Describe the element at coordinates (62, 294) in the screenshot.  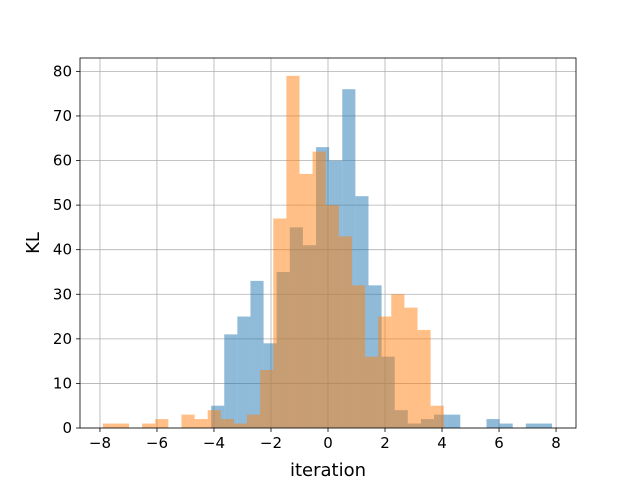
I see `y-tick-label: 30` at that location.